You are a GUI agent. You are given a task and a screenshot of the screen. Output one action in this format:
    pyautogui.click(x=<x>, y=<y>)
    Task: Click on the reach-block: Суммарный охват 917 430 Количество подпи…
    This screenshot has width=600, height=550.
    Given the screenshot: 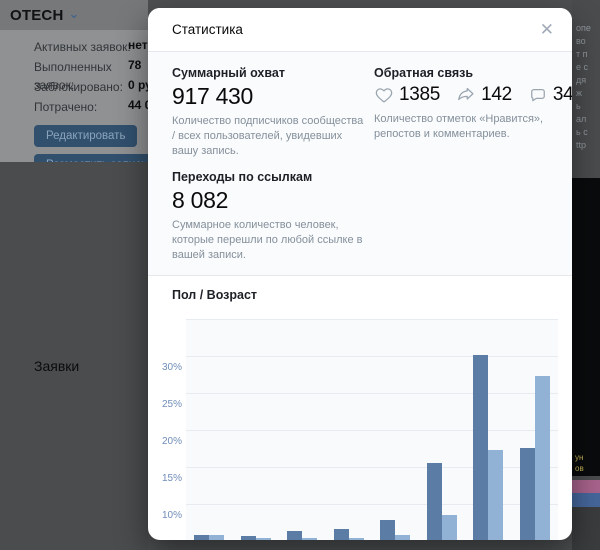 What is the action you would take?
    pyautogui.click(x=273, y=113)
    